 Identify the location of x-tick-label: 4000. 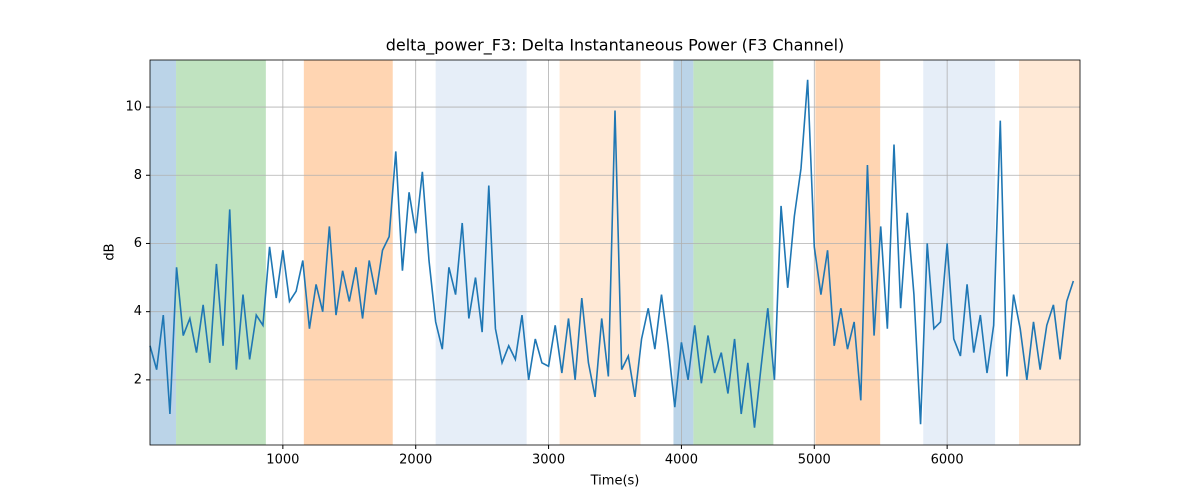
(681, 460).